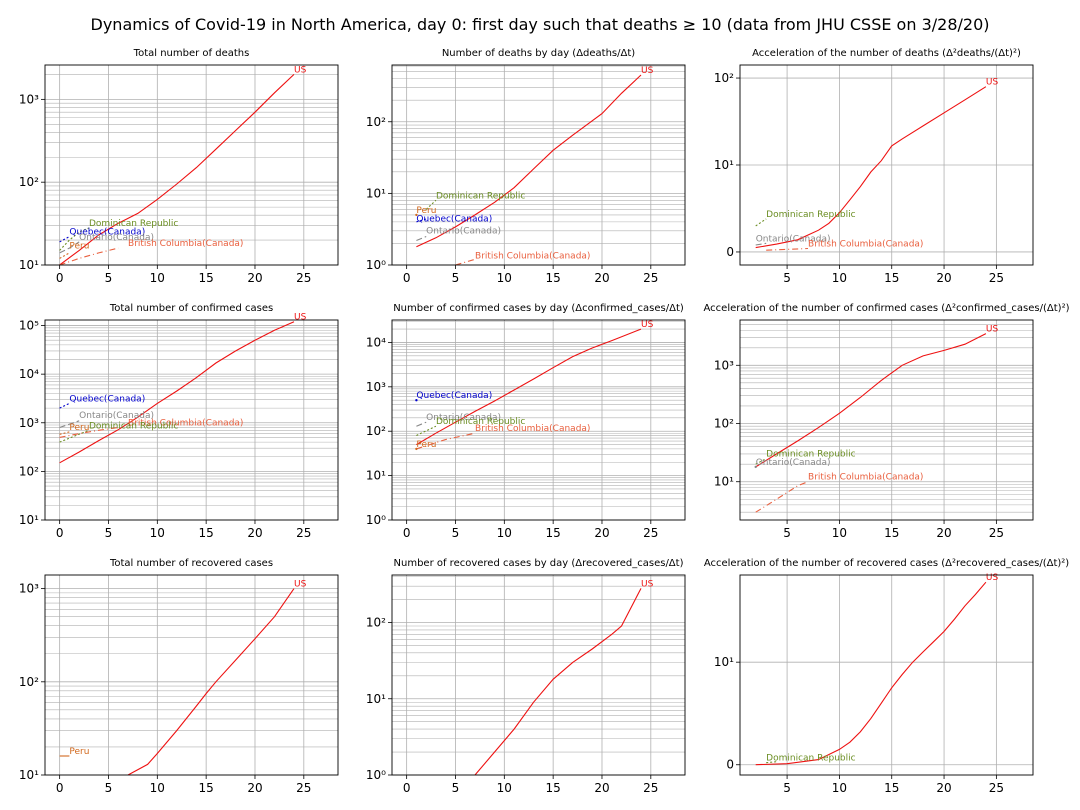  Describe the element at coordinates (191, 53) in the screenshot. I see `subplot-title: Total number of deaths` at that location.